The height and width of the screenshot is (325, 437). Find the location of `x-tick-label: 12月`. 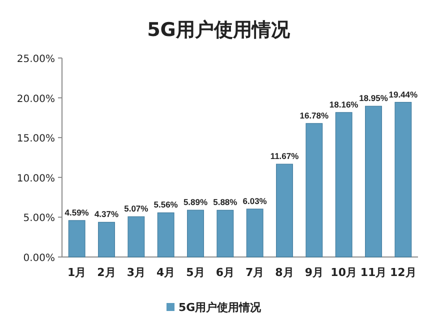

x-tick-label: 12月 is located at coordinates (403, 272).